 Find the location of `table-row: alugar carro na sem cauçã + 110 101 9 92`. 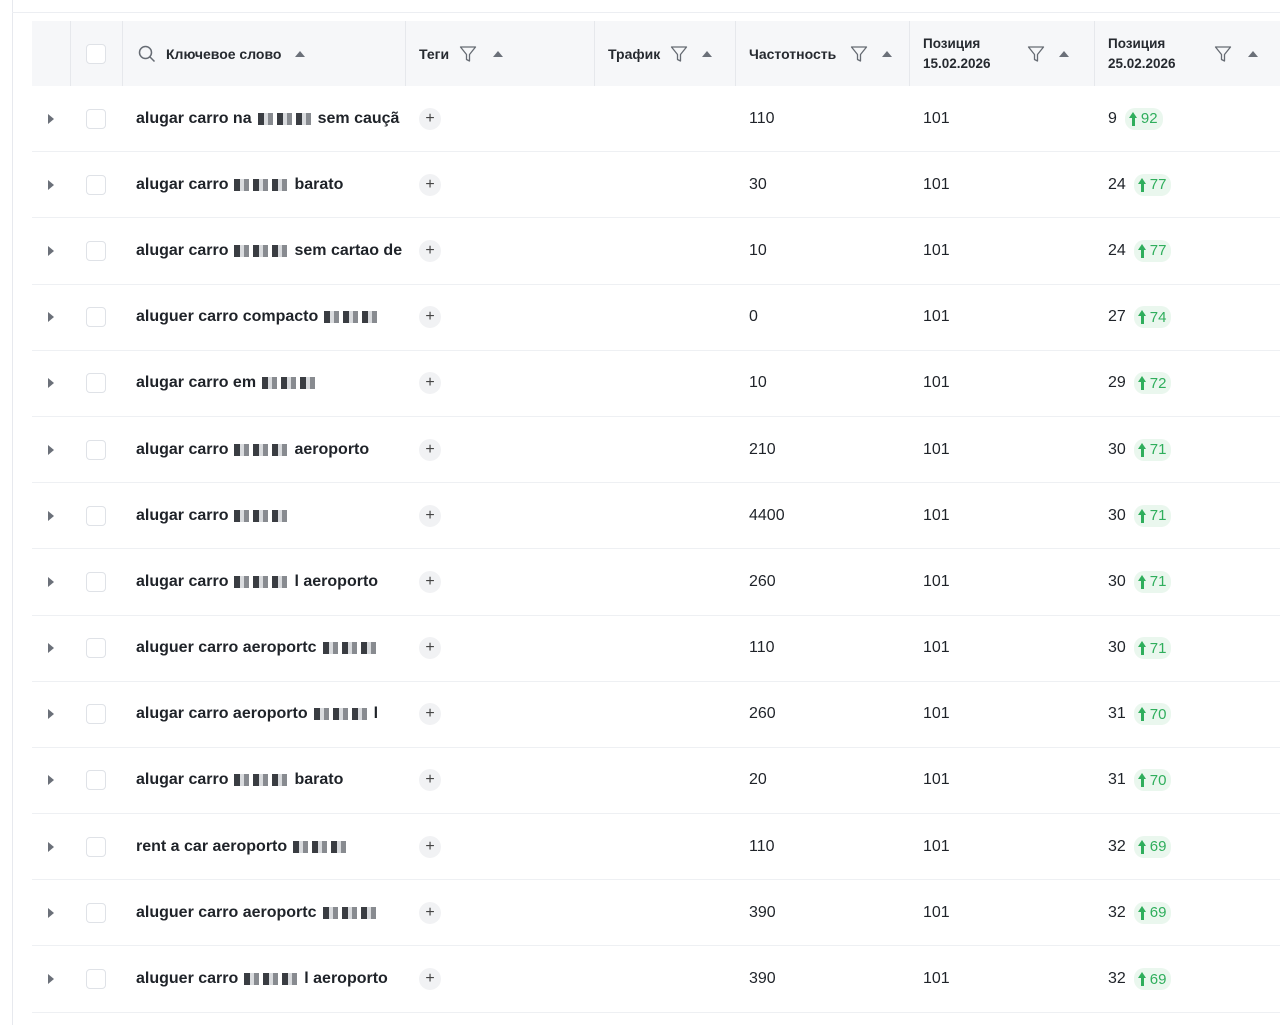

table-row: alugar carro na sem cauçã + 110 101 9 92 is located at coordinates (656, 119).